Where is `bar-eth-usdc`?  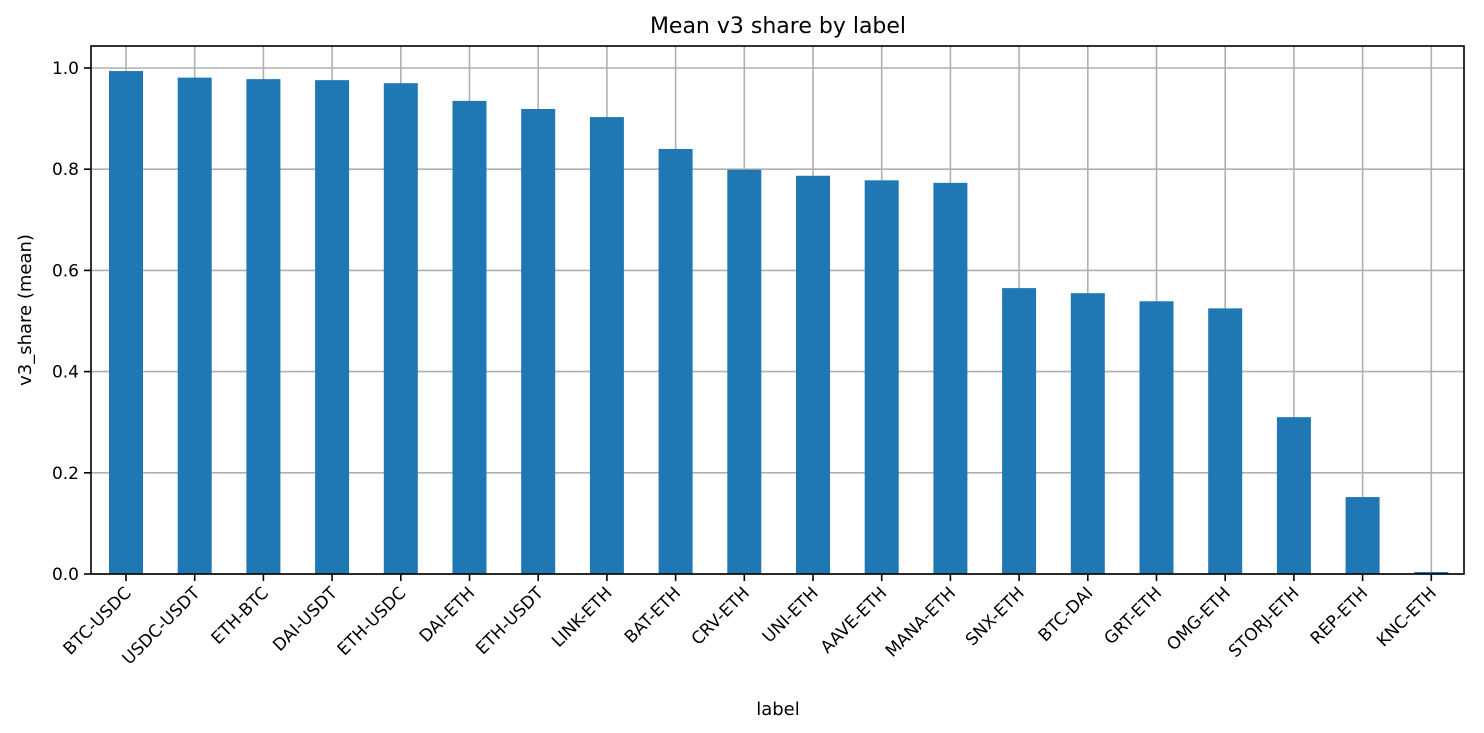 bar-eth-usdc is located at coordinates (400, 329).